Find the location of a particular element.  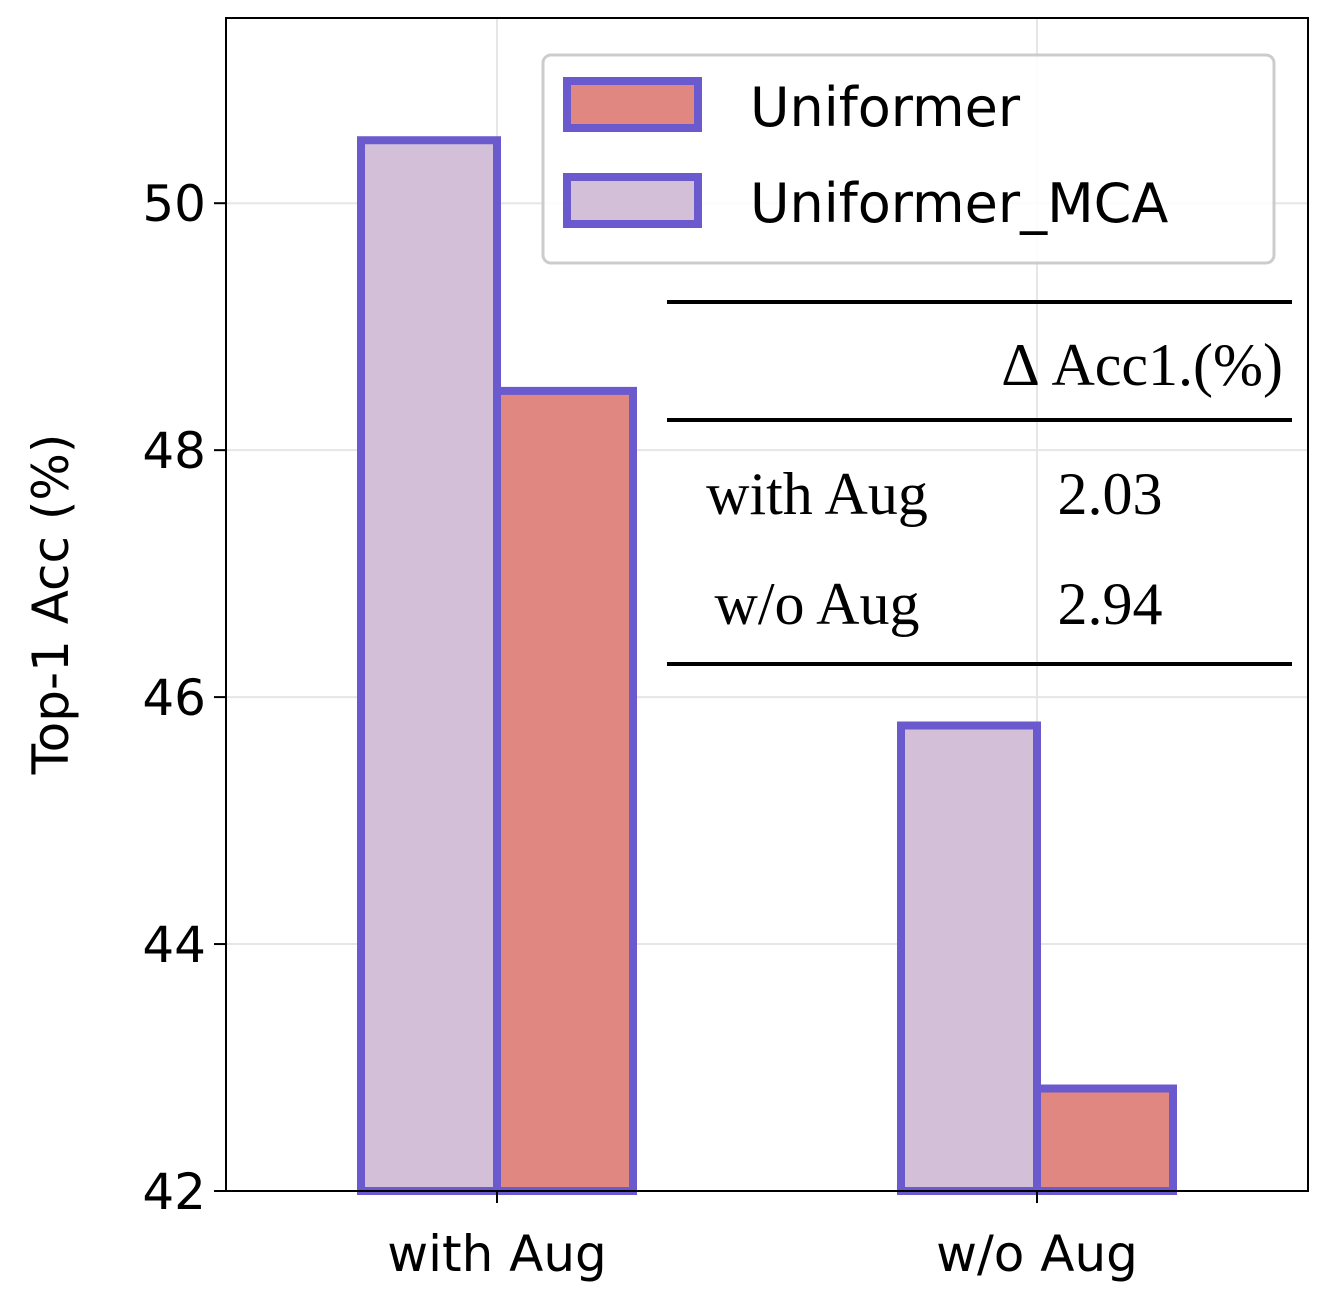

legend-frame is located at coordinates (908, 159).